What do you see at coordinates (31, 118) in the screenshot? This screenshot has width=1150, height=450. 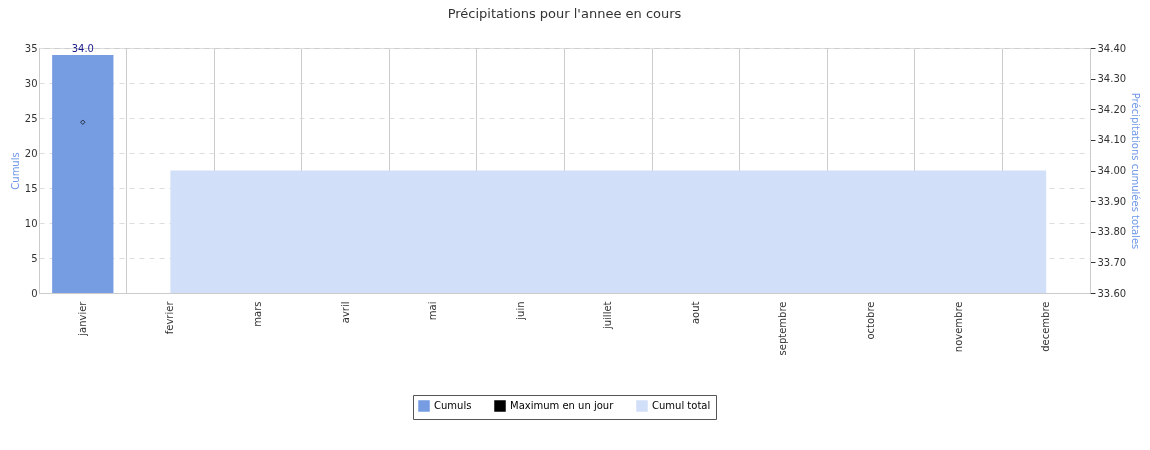 I see `y-tick-label: 25` at bounding box center [31, 118].